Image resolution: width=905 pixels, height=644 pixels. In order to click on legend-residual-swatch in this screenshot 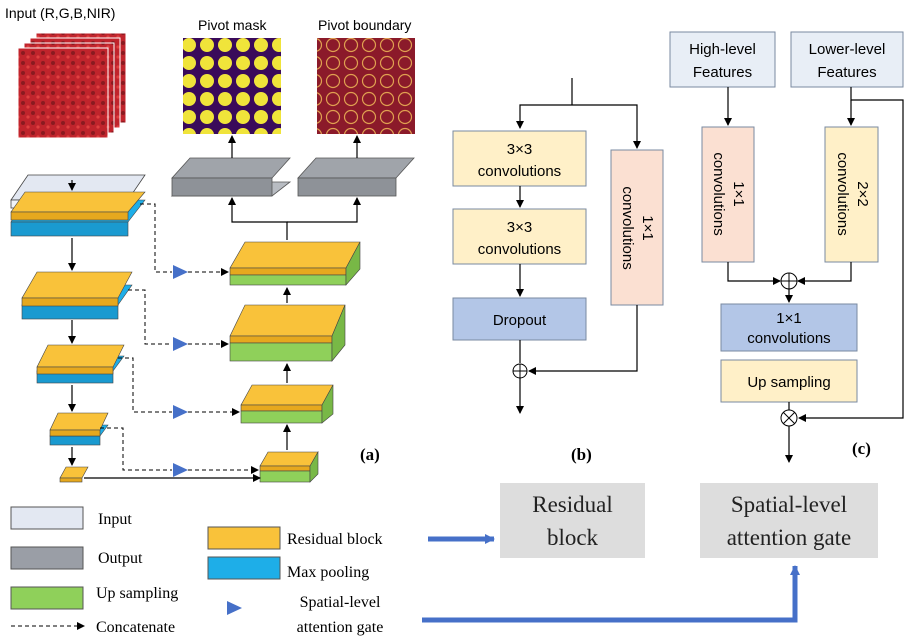, I will do `click(244, 538)`.